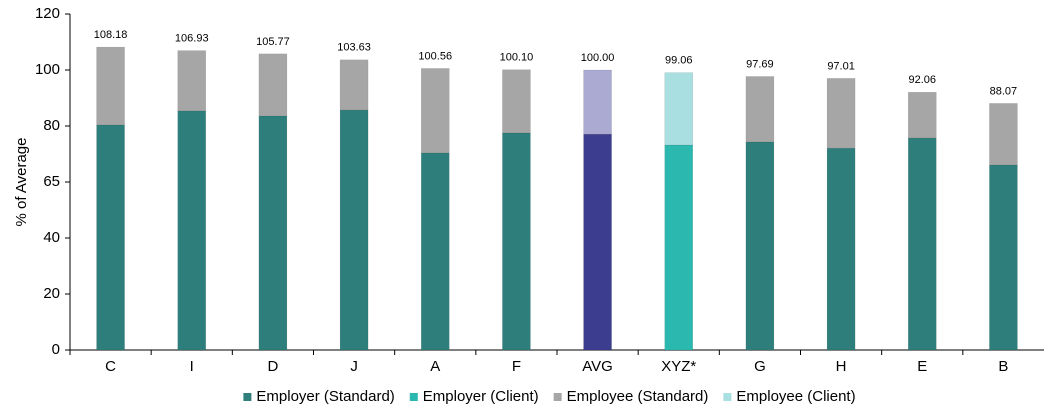  Describe the element at coordinates (516, 366) in the screenshot. I see `x-tick-label: F` at that location.